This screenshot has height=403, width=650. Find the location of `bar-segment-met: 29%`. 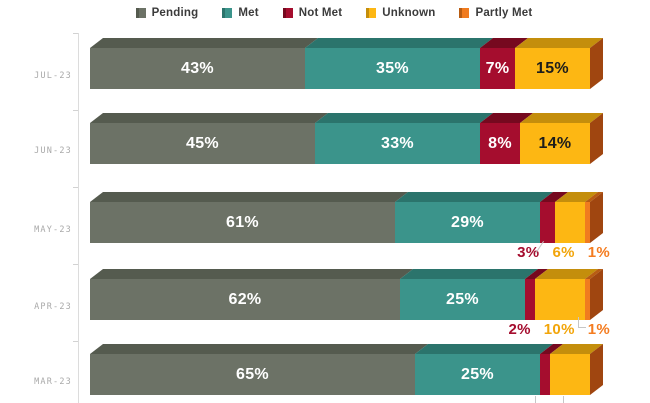

bar-segment-met: 29% is located at coordinates (467, 222).